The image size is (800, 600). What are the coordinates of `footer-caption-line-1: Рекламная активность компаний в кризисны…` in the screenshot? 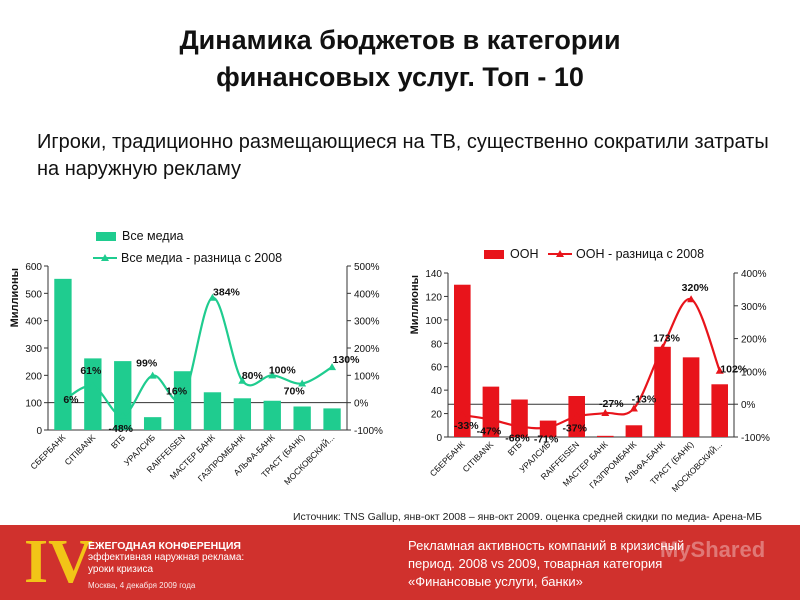 It's located at (546, 545).